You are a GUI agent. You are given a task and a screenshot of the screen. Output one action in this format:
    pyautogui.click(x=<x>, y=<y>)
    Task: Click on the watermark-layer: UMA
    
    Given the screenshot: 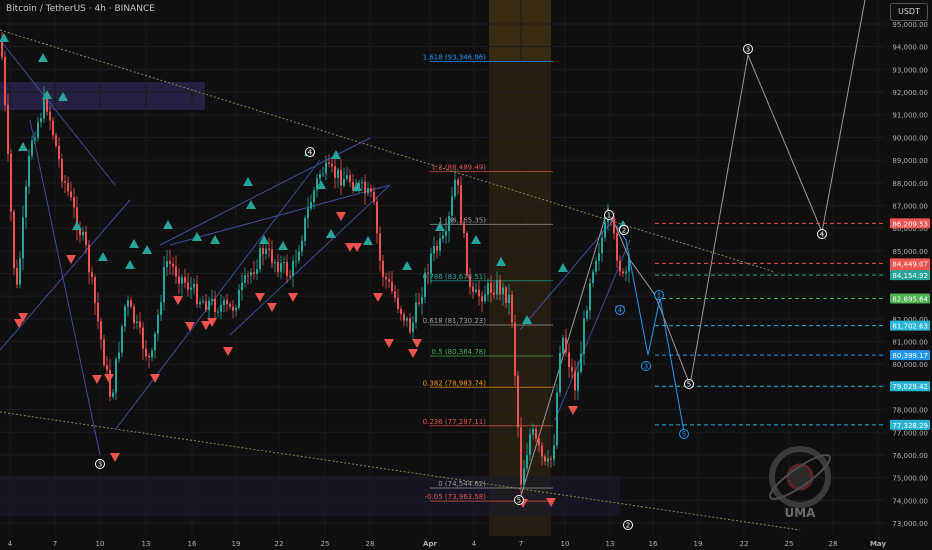 What is the action you would take?
    pyautogui.click(x=800, y=483)
    